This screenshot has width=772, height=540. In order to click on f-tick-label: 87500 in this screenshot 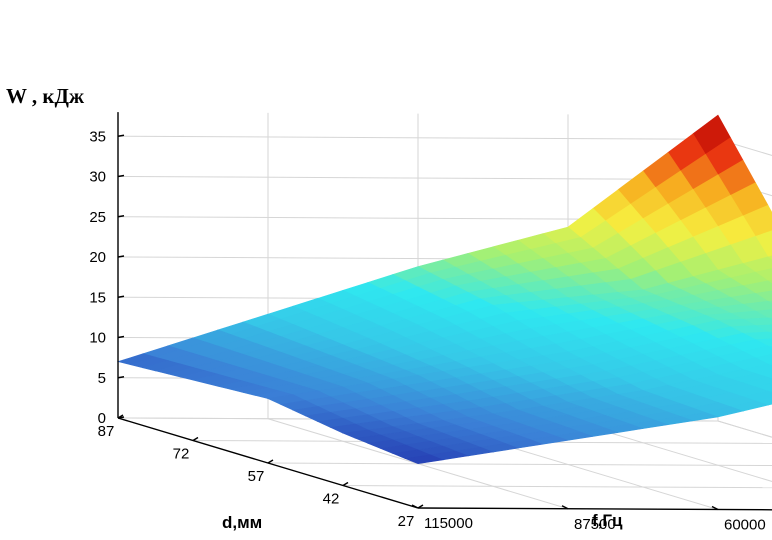, I will do `click(595, 524)`.